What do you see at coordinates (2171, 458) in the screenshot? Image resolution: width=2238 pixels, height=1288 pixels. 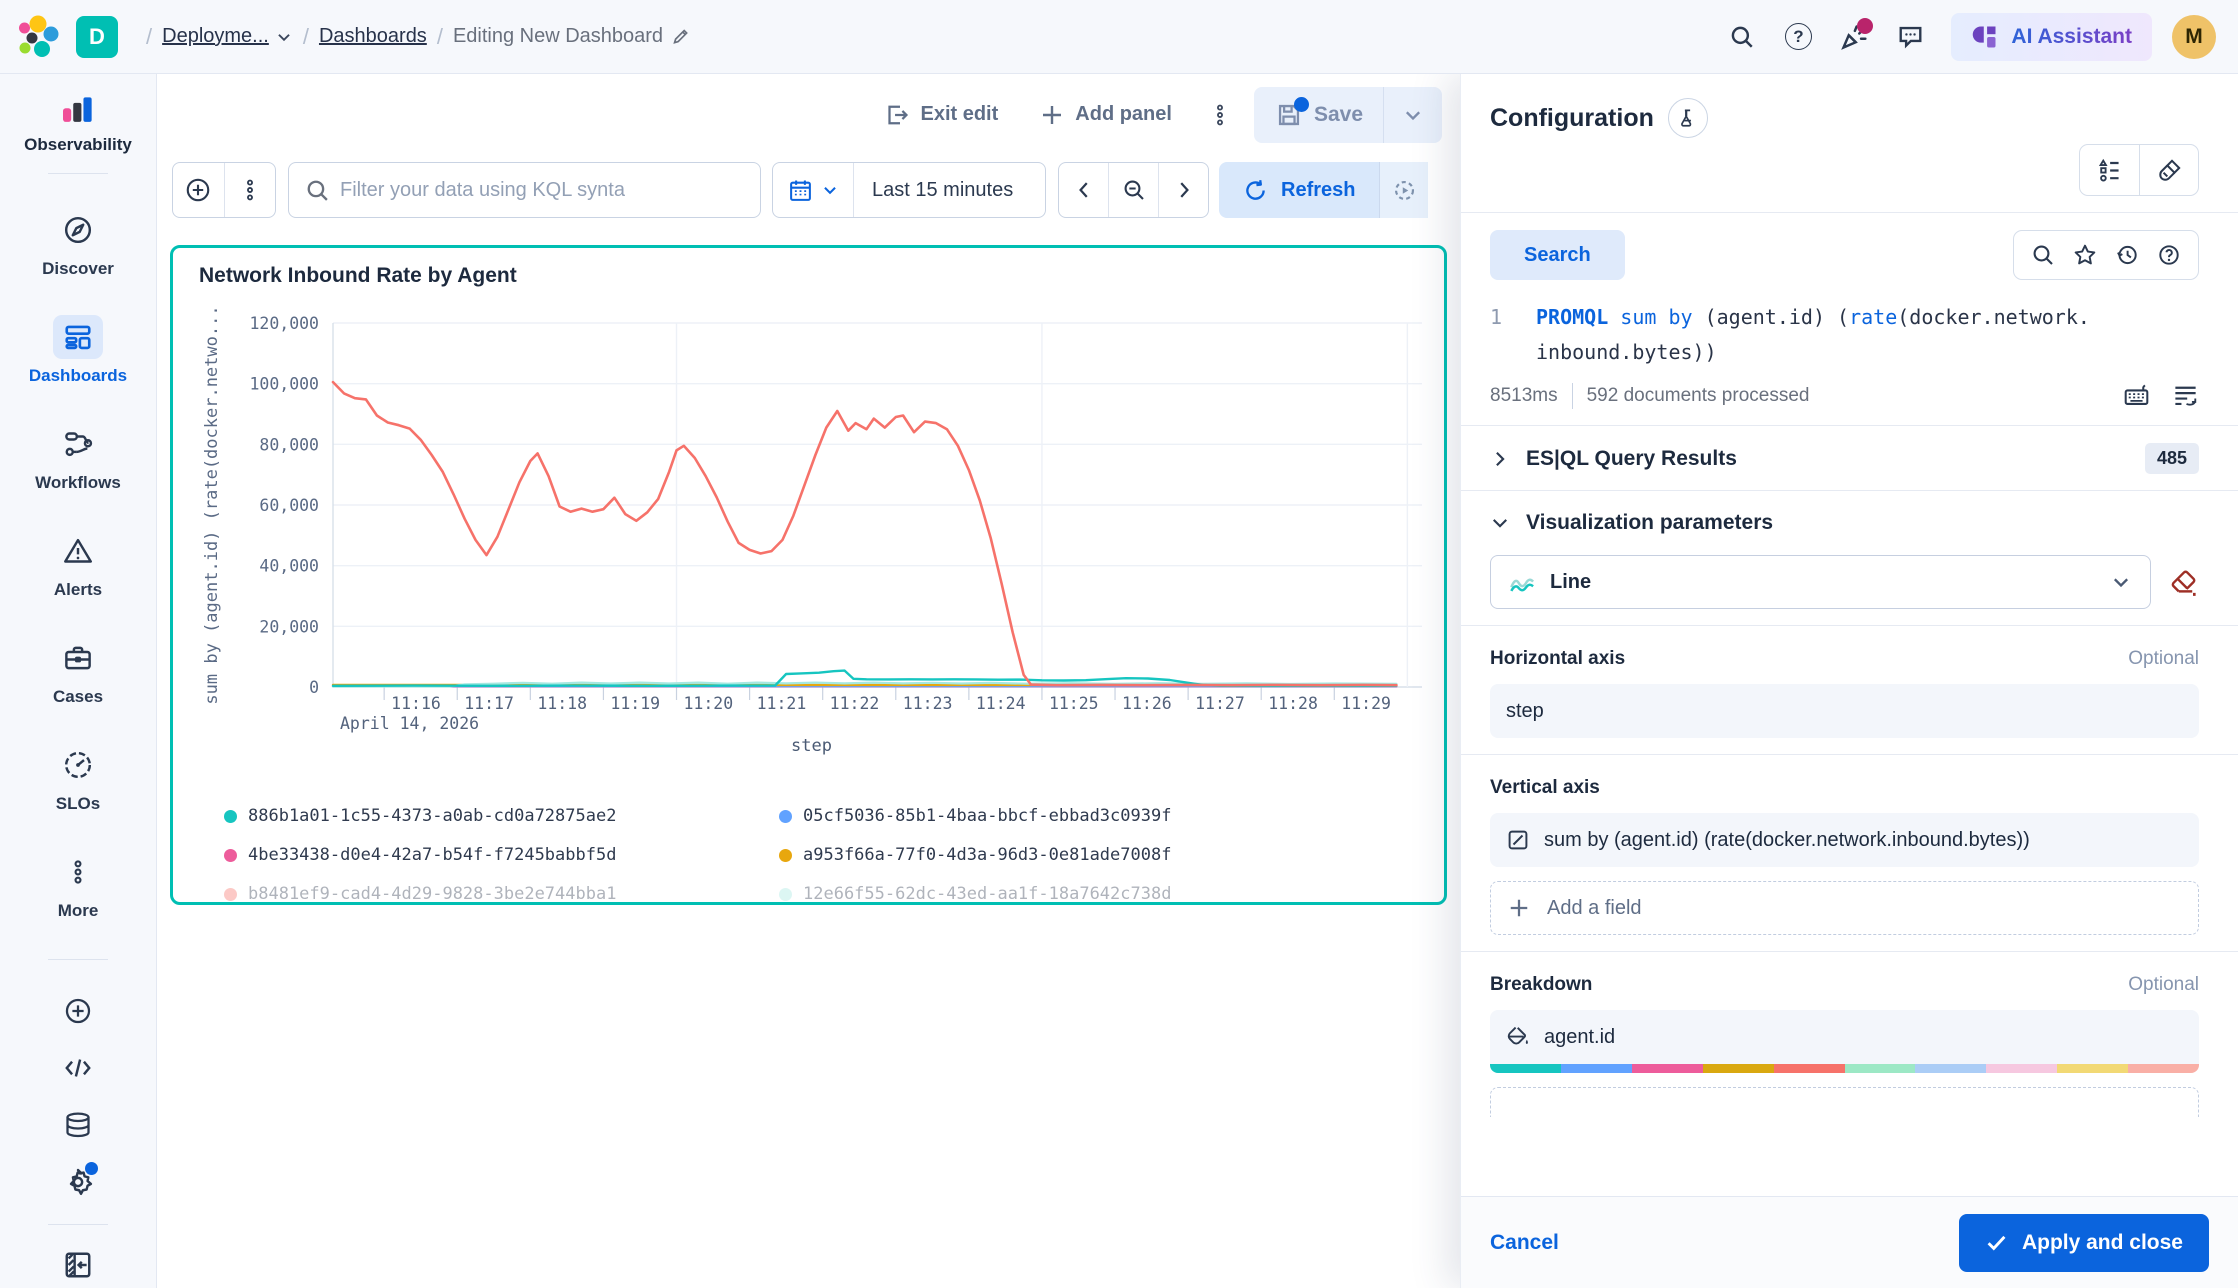 I see `results-count-badge: 485` at bounding box center [2171, 458].